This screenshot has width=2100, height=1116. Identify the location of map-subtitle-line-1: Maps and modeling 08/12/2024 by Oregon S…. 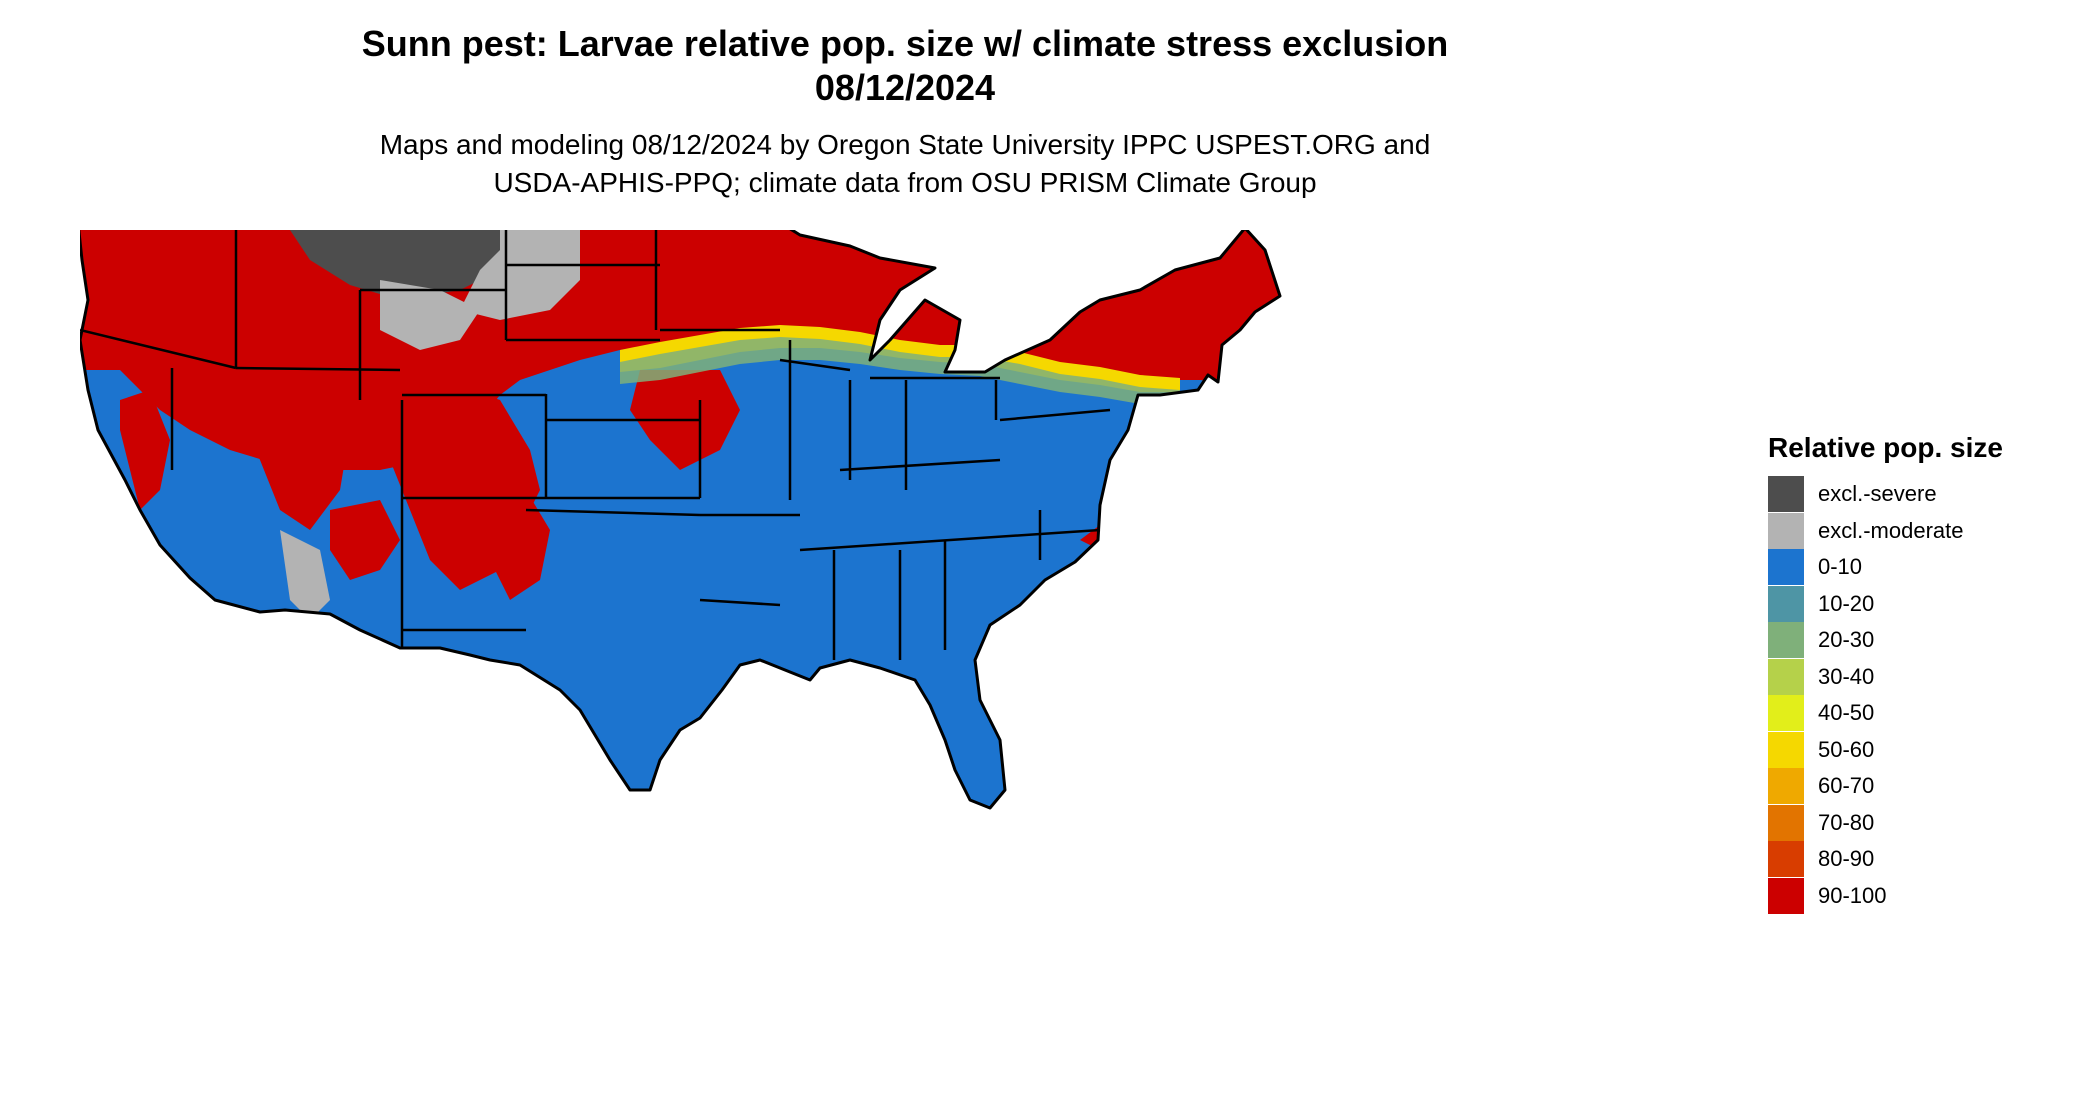
(905, 144).